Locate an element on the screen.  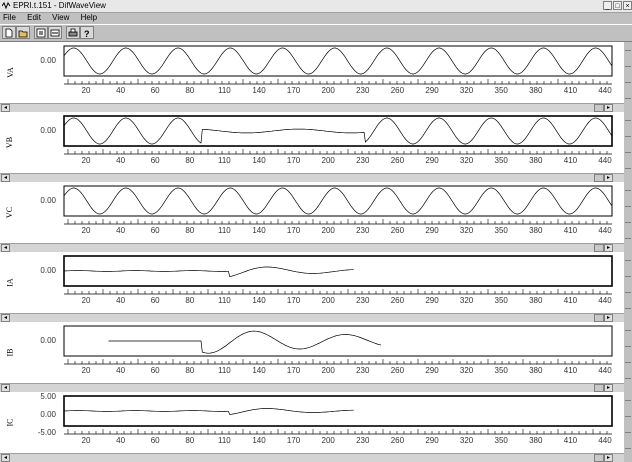
channel-label: IC is located at coordinates (10, 422).